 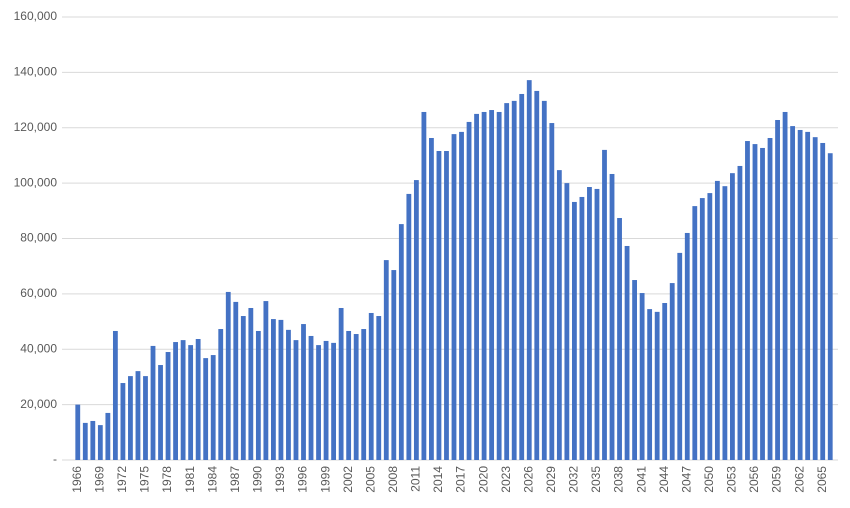 I want to click on y-tick-label: 140,000, so click(x=36, y=72).